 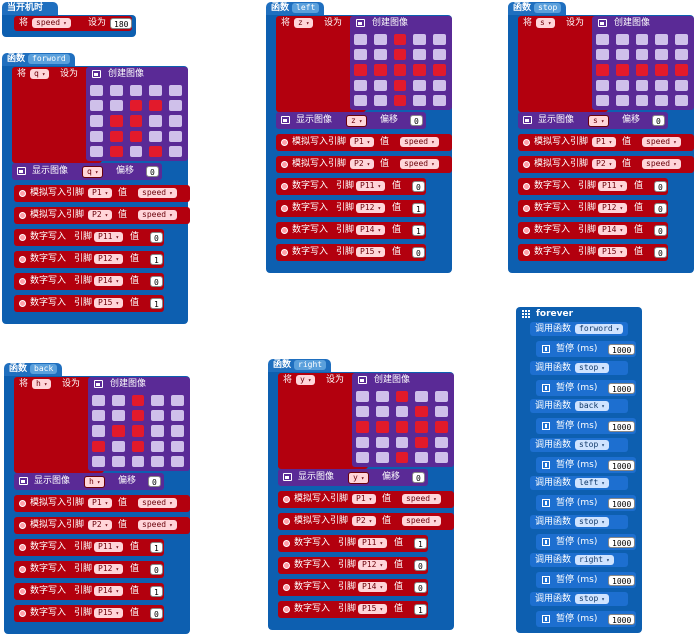 What do you see at coordinates (593, 120) in the screenshot?
I see `show-image-block: 显示图像 s ▾ 偏移 0` at bounding box center [593, 120].